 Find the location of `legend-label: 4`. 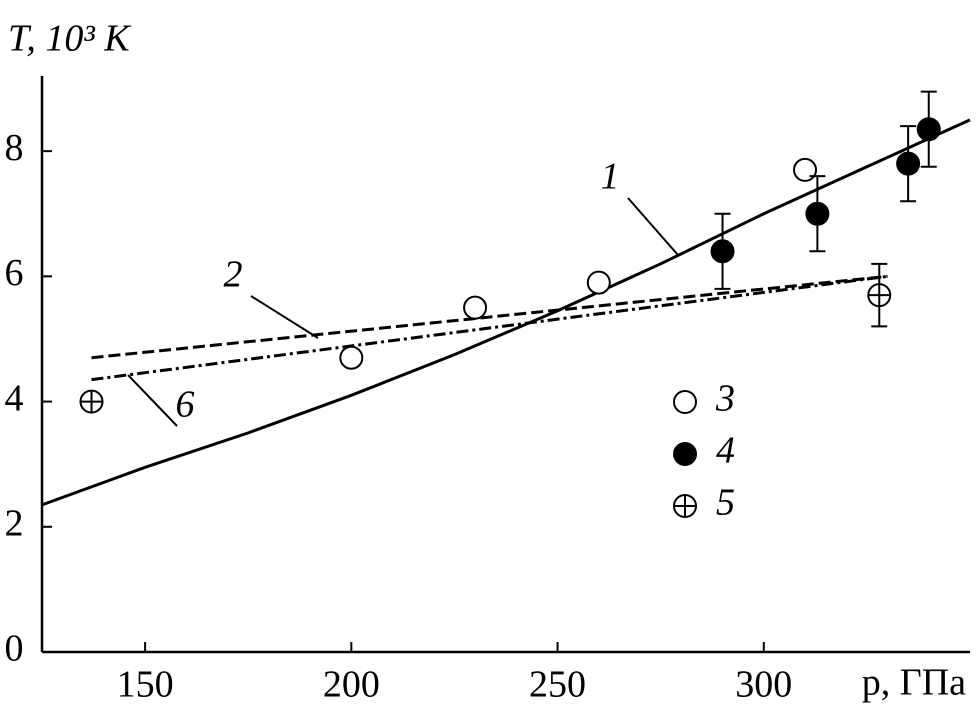

legend-label: 4 is located at coordinates (725, 451).